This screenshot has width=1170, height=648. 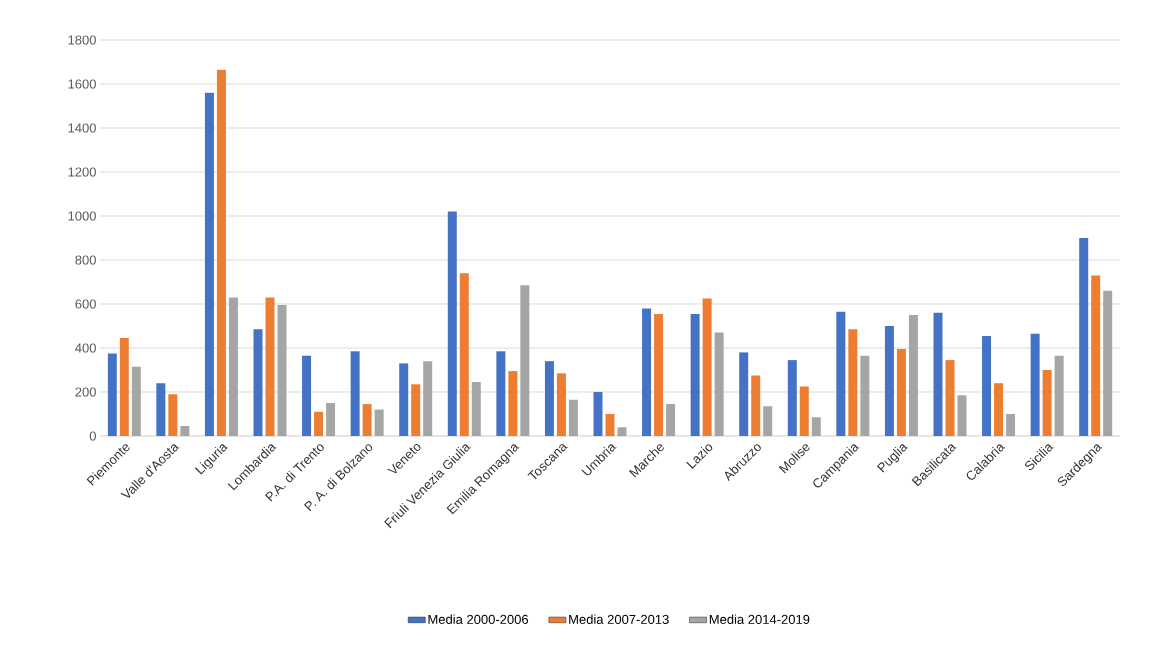 I want to click on y-tick-label: 1000, so click(x=82, y=216).